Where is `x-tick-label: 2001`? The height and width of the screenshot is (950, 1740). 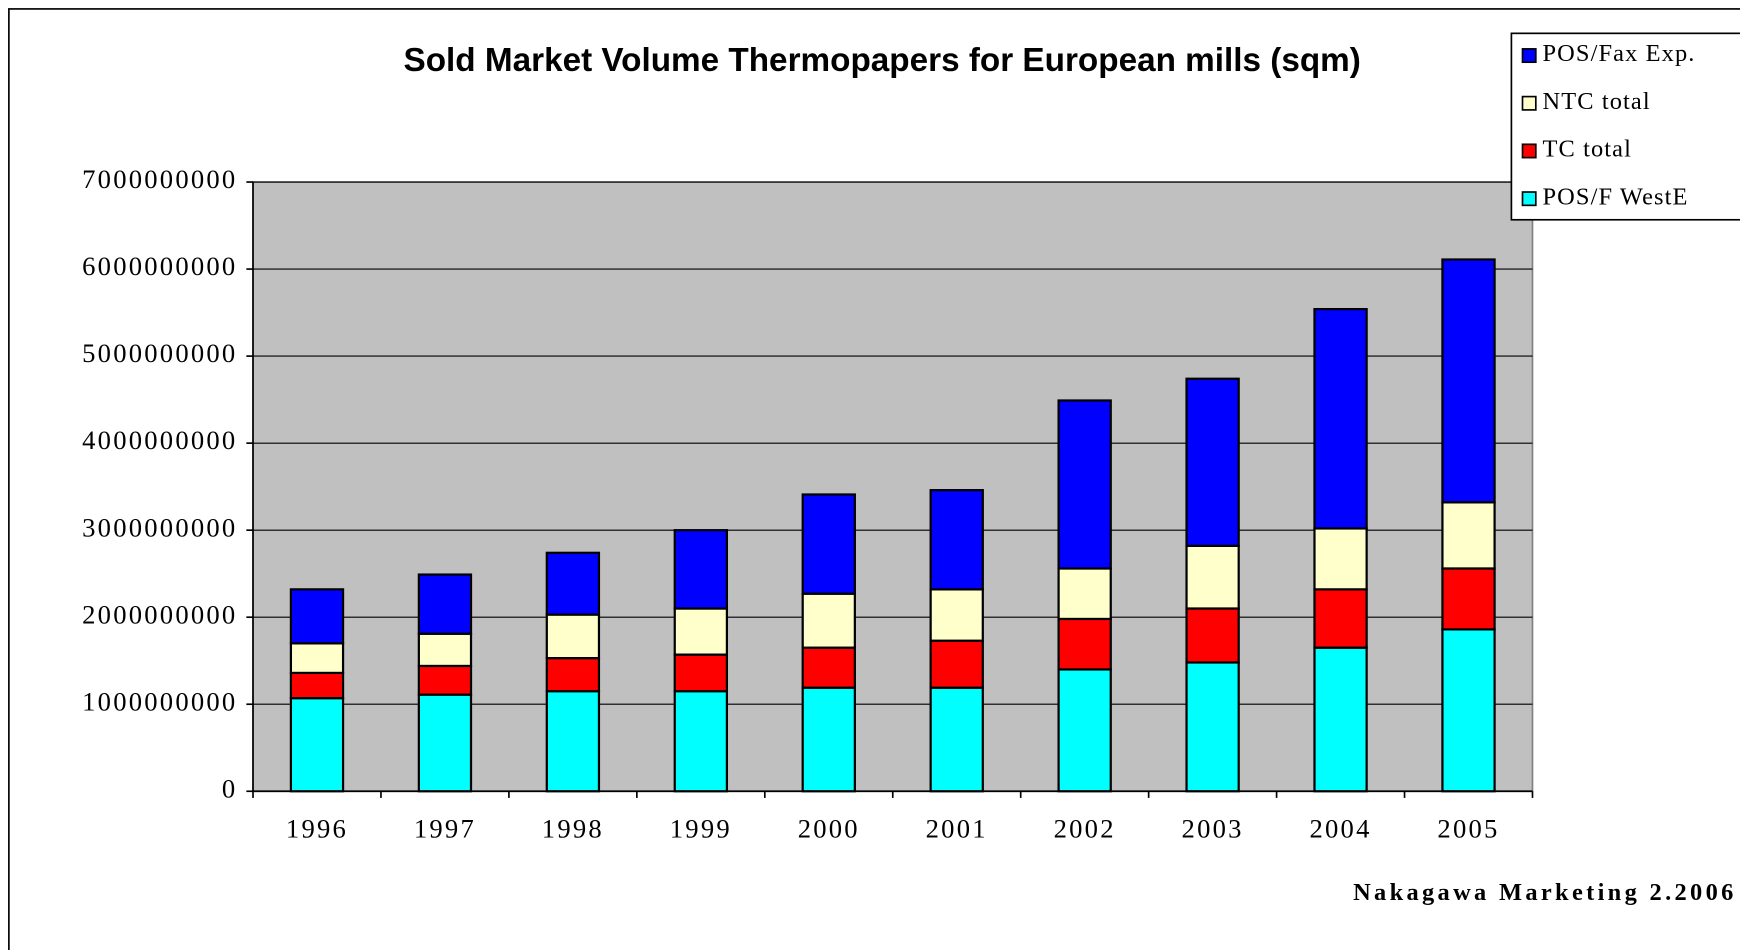 x-tick-label: 2001 is located at coordinates (957, 828).